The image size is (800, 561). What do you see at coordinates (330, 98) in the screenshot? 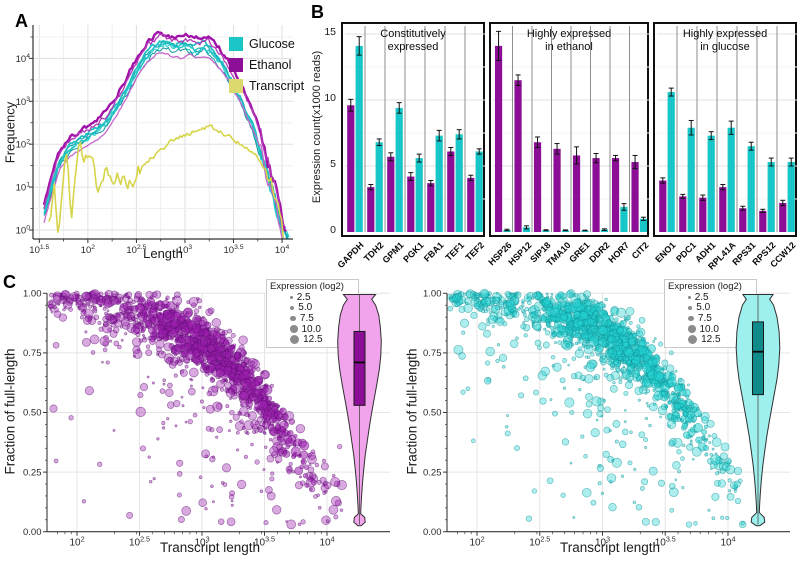
I see `b-y-tick-label: 10` at bounding box center [330, 98].